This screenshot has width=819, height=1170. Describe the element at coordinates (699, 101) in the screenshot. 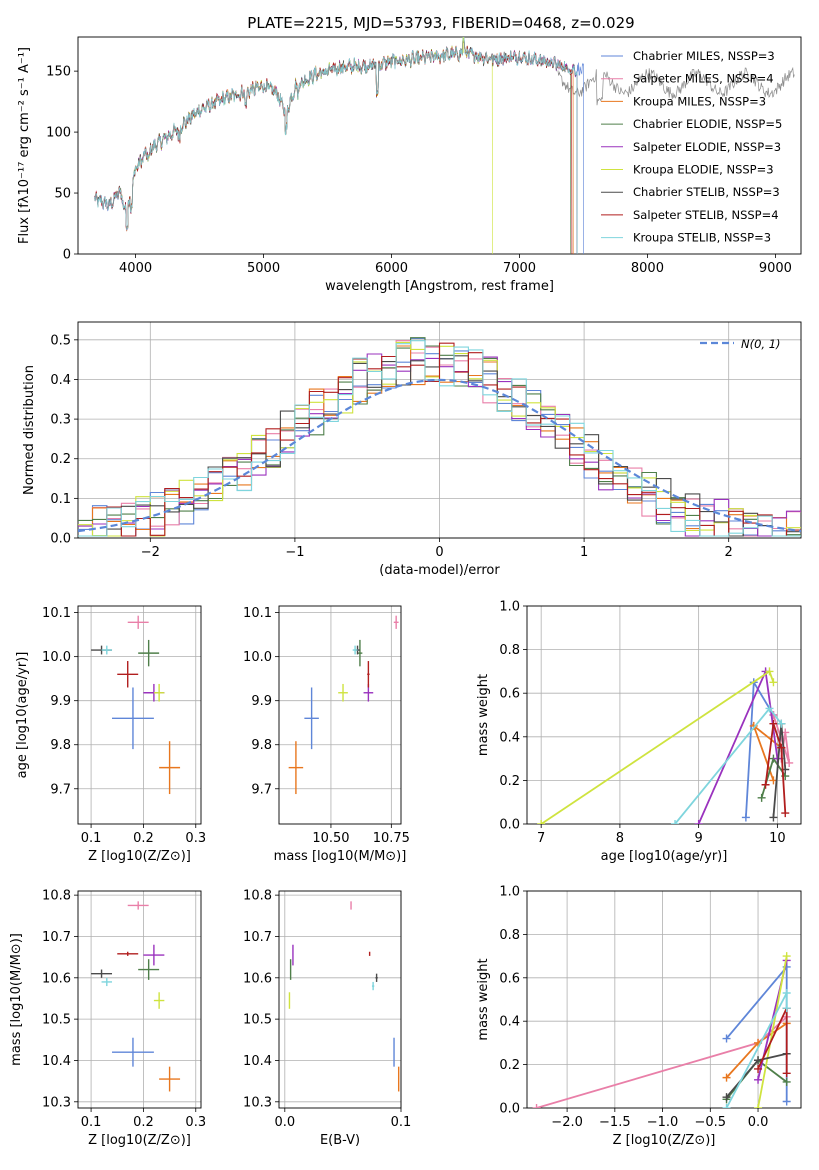

I see `legend-label: Kroupa MILES, NSSP=3` at that location.